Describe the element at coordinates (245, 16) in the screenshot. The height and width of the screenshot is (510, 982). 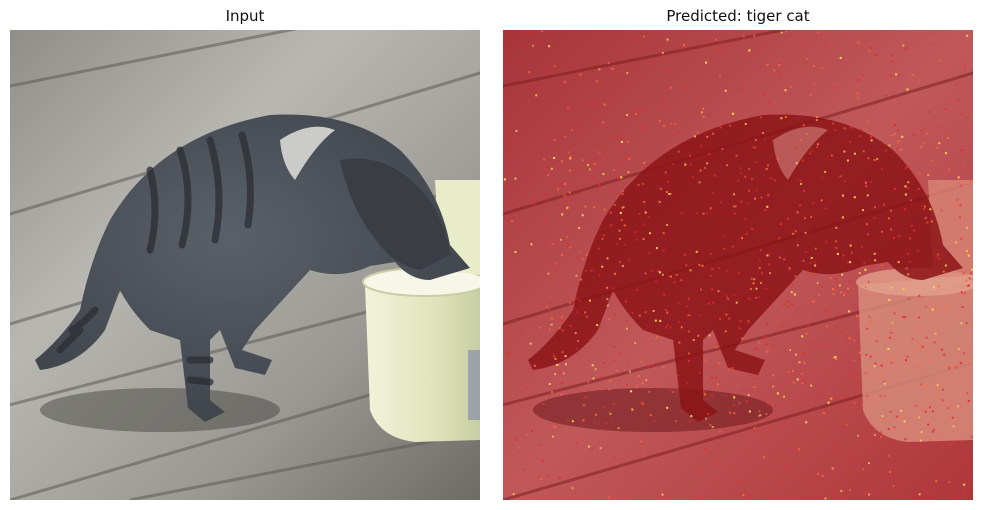
I see `input-panel-title: Input` at that location.